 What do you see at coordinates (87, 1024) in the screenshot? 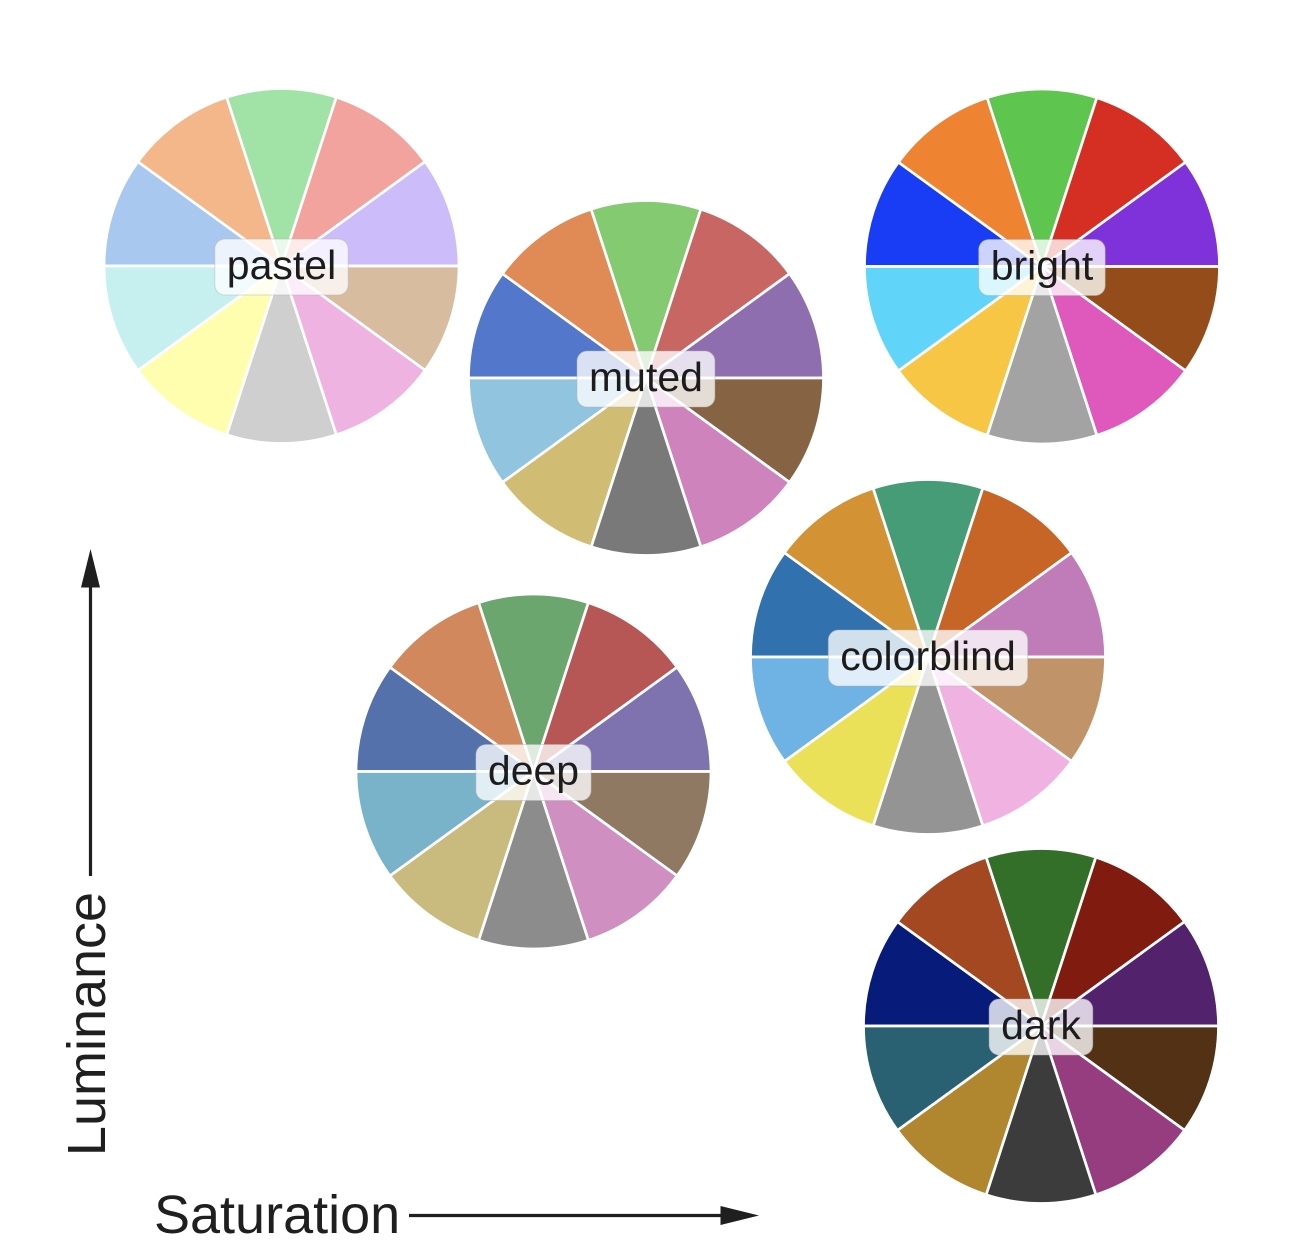
I see `svg-text: Luminance` at bounding box center [87, 1024].